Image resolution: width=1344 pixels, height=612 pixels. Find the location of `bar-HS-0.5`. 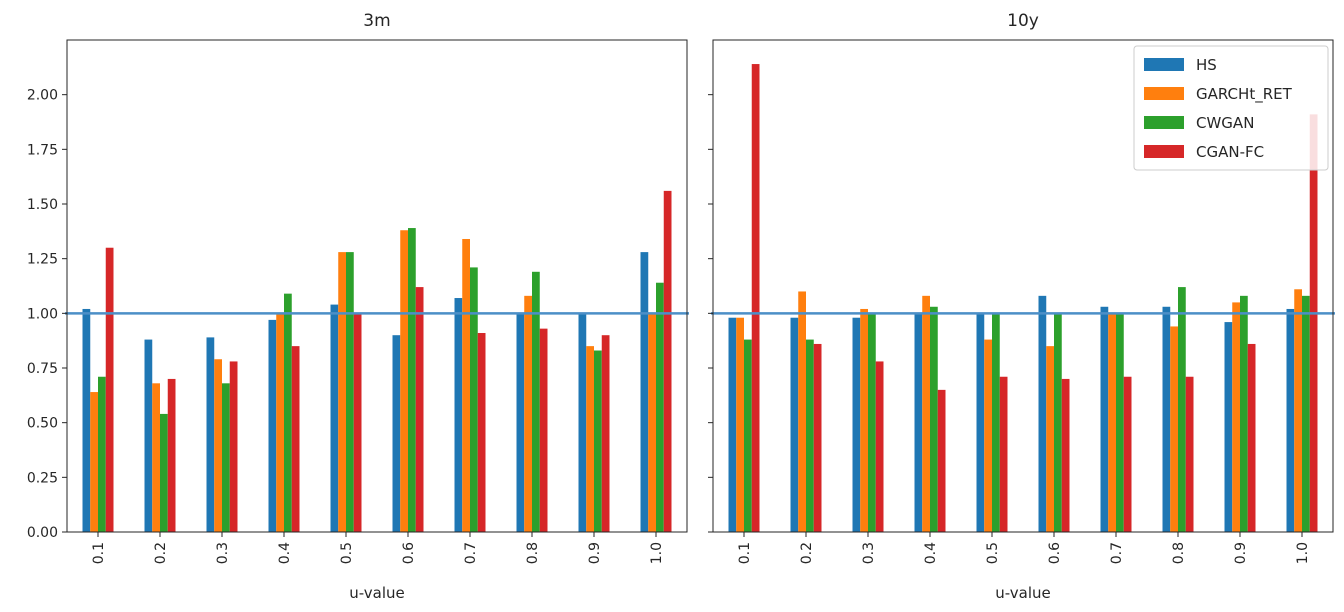

bar-HS-0.5 is located at coordinates (334, 418).